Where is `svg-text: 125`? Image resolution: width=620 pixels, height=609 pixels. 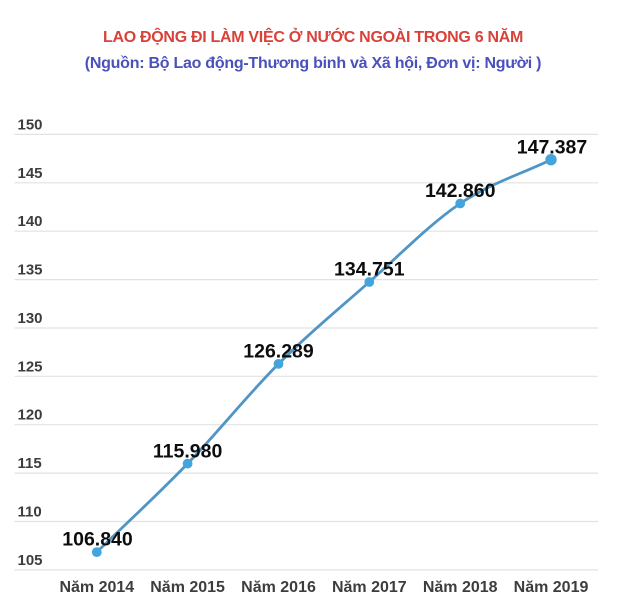 svg-text: 125 is located at coordinates (30, 366).